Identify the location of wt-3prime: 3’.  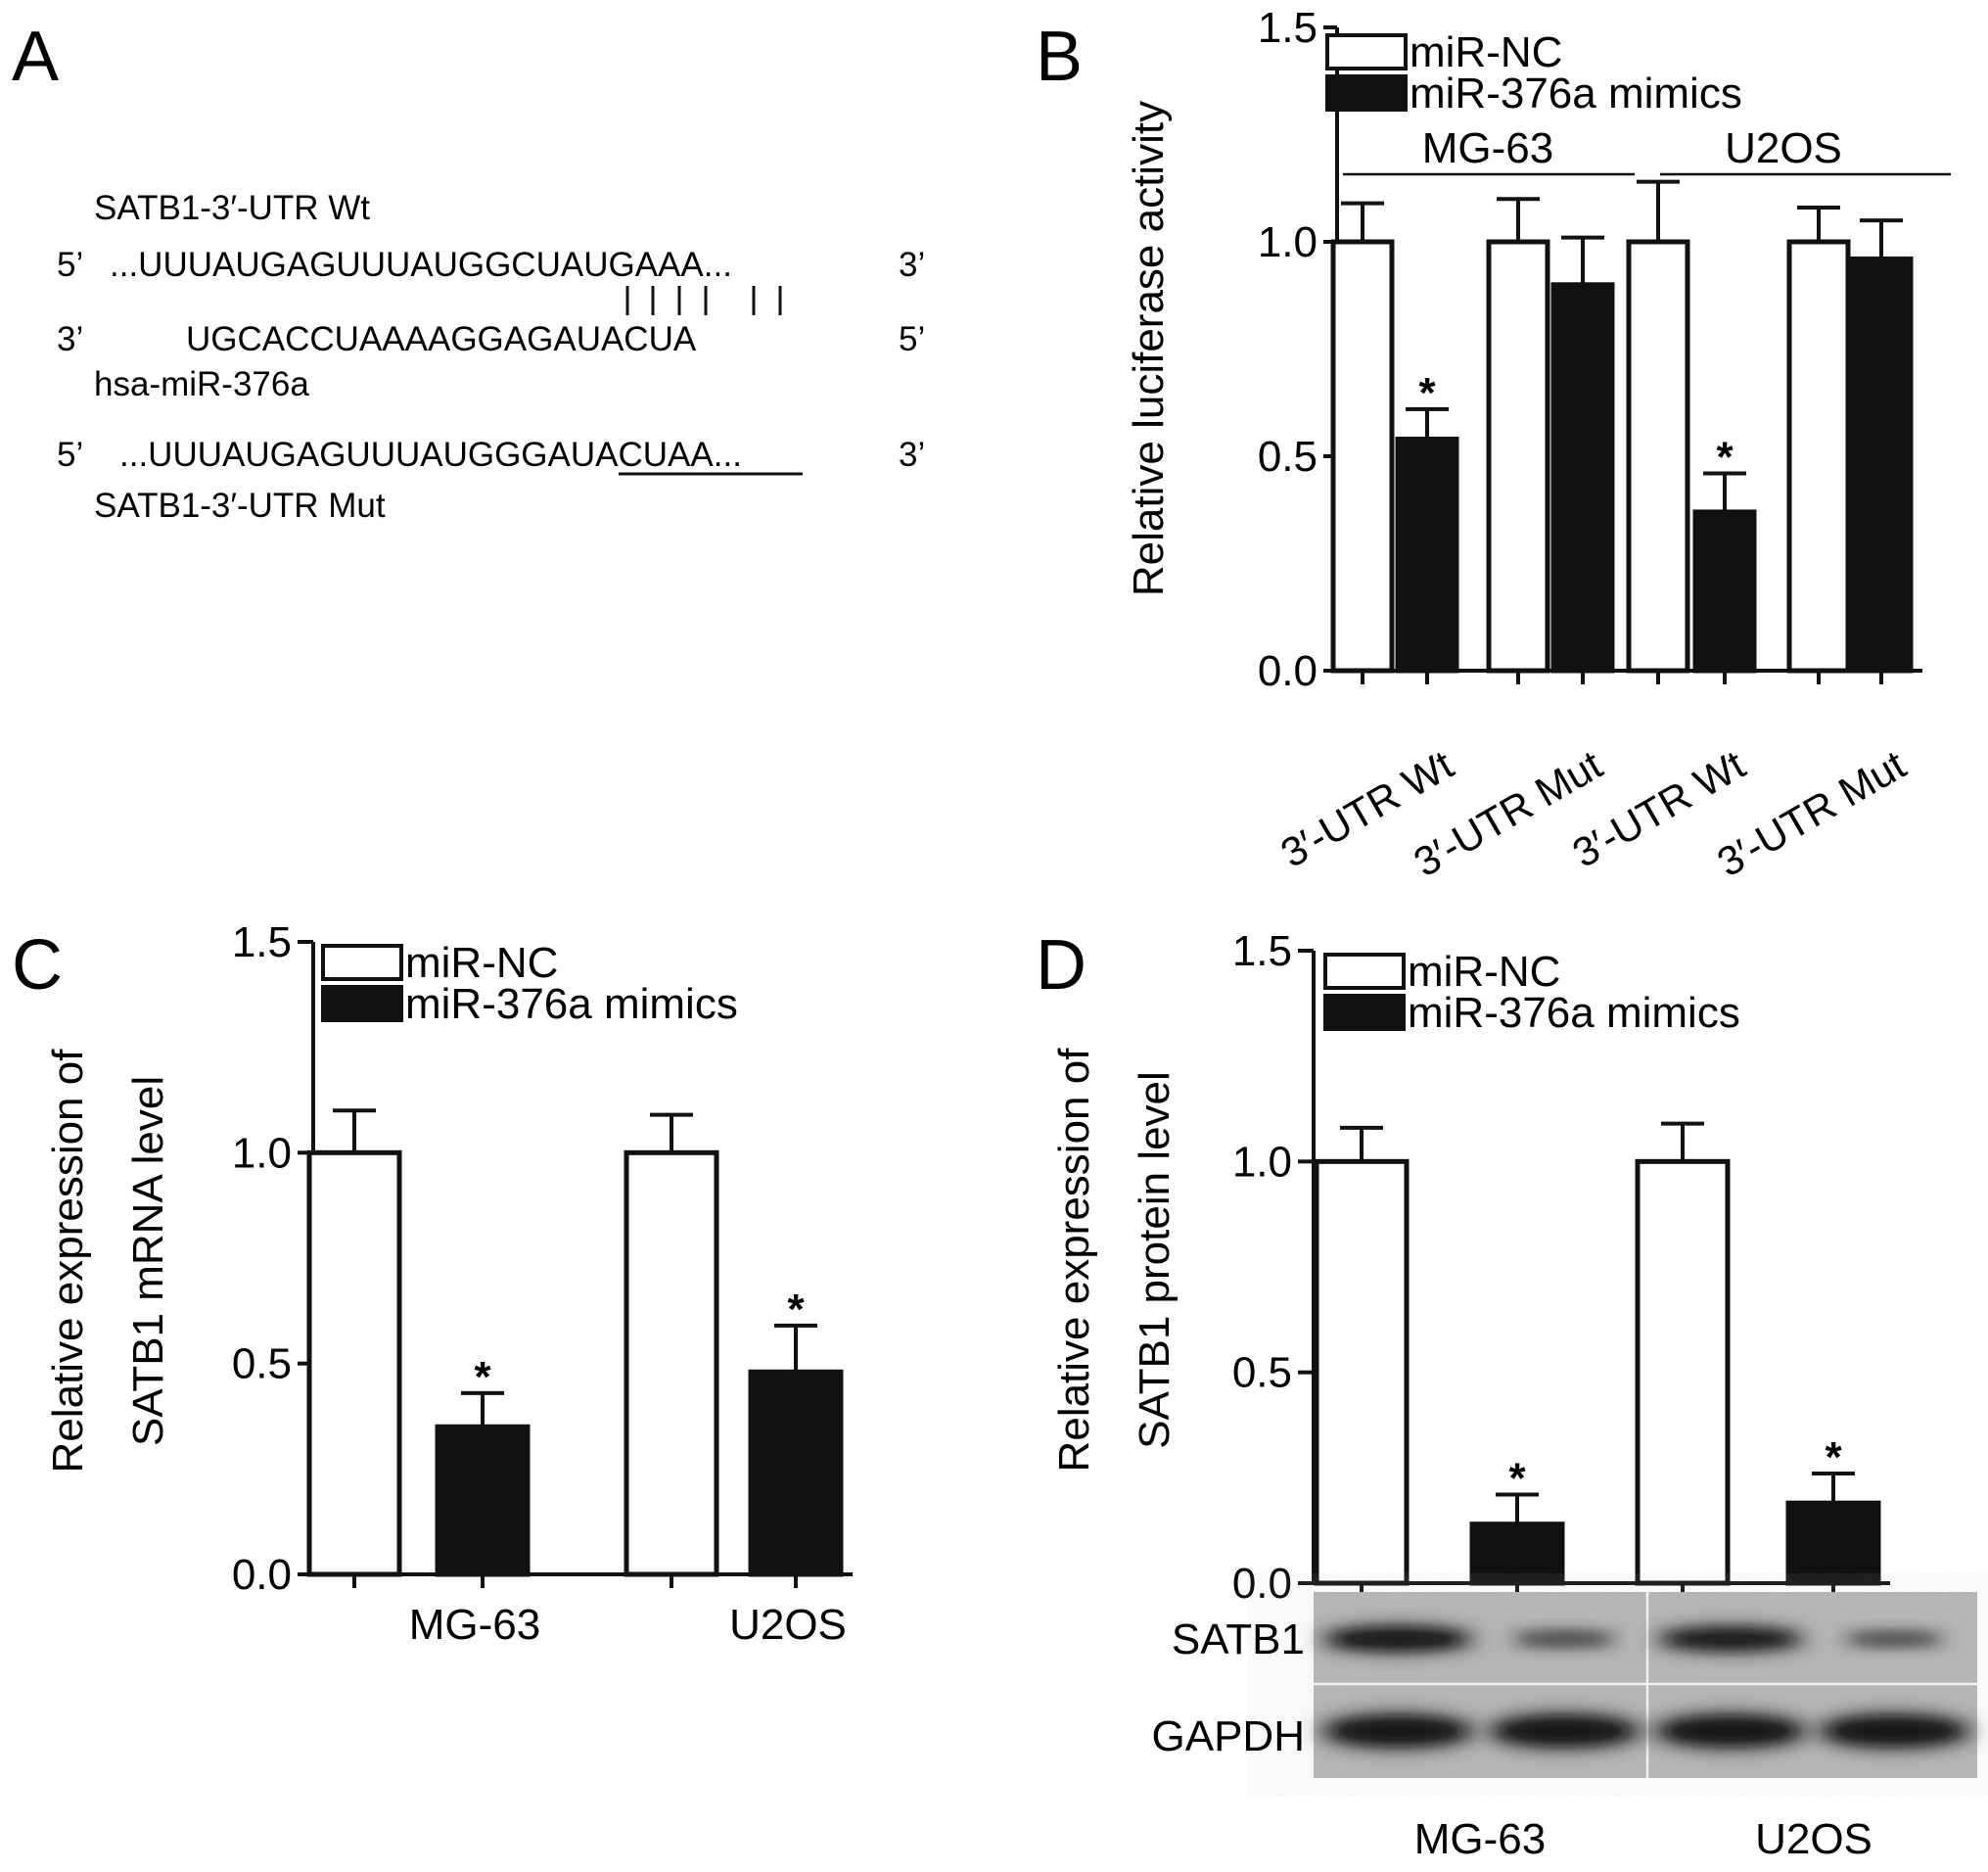
(912, 265).